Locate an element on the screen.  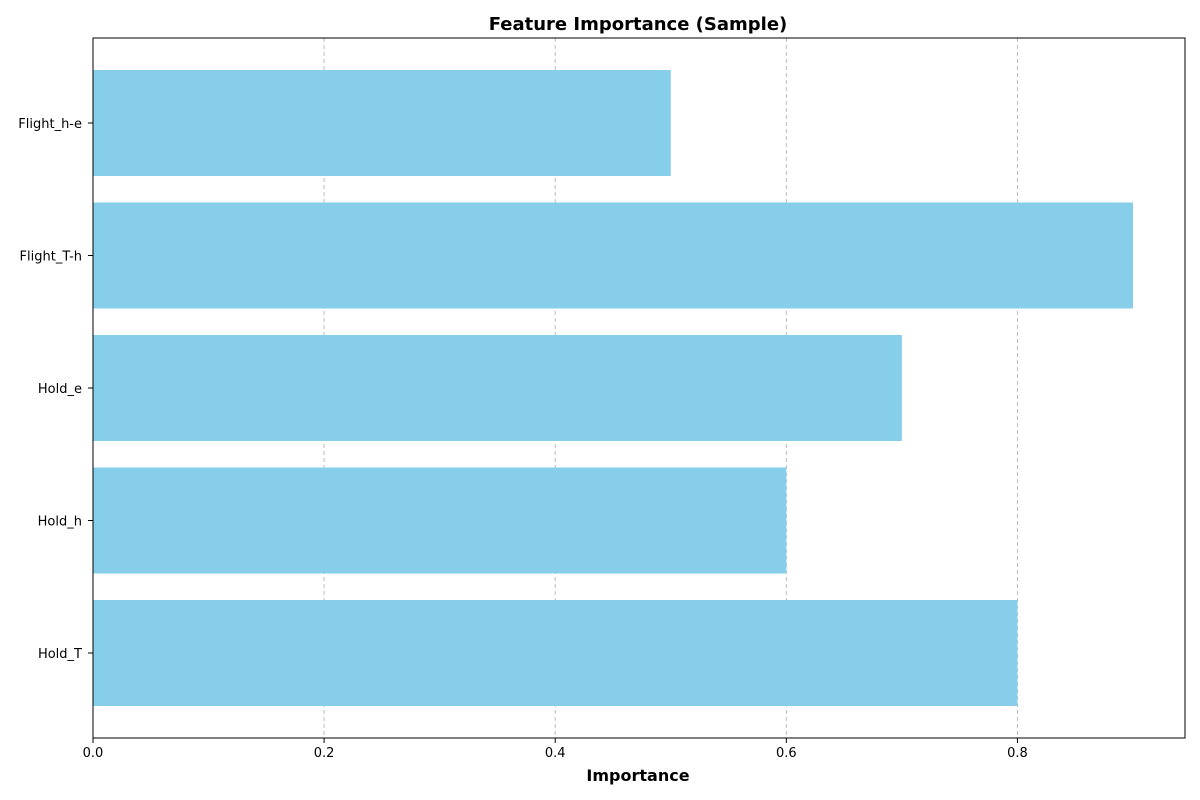
x-tick-label: 0.4 is located at coordinates (555, 753).